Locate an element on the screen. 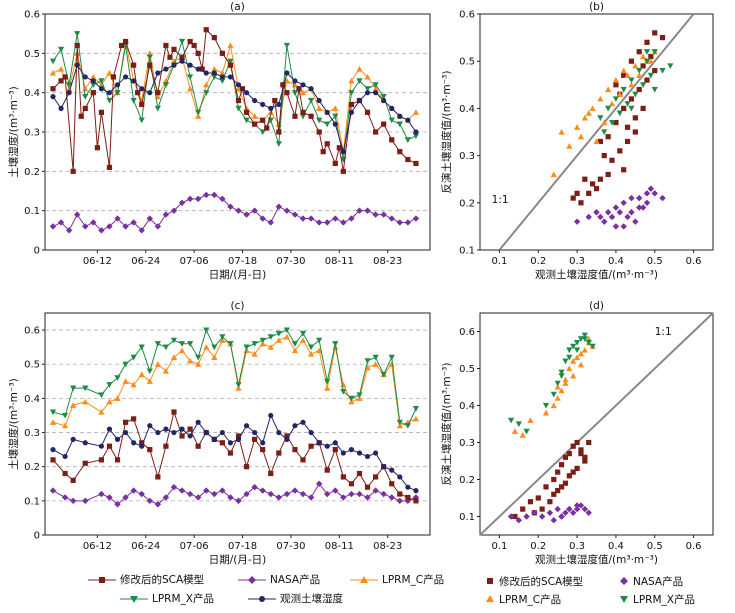  legend-lprm-x-symbol is located at coordinates (134, 600).